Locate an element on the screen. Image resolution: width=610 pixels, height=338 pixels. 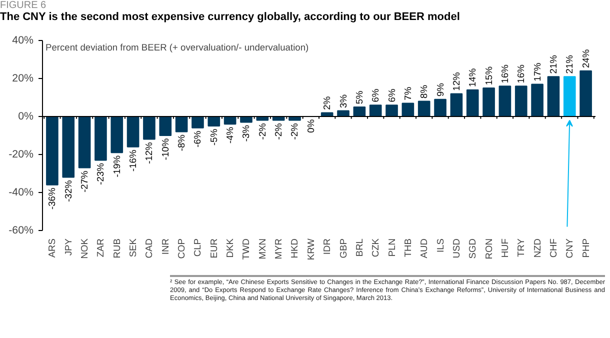
x-tick-label: TRY is located at coordinates (521, 247).